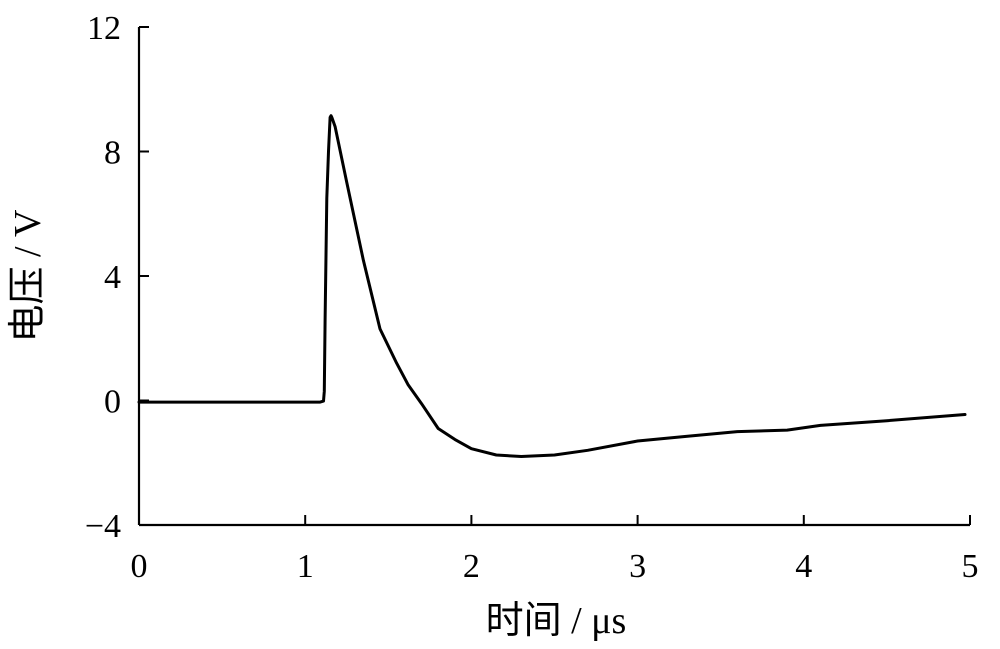 Image resolution: width=1000 pixels, height=649 pixels. I want to click on x-tick-label: 1, so click(305, 566).